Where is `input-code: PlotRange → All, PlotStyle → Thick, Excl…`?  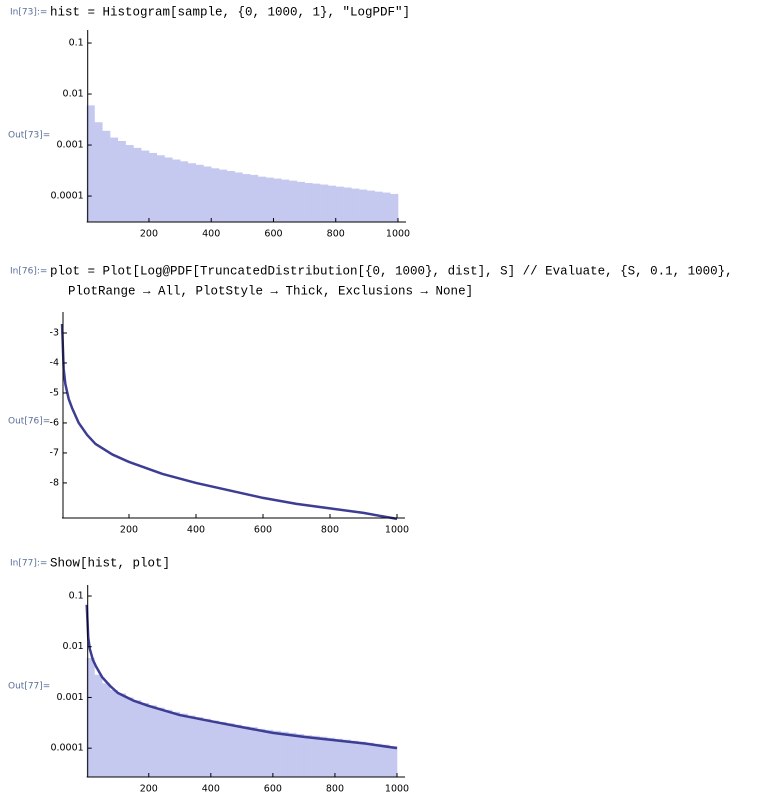 input-code: PlotRange → All, PlotStyle → Thick, Excl… is located at coordinates (270, 291).